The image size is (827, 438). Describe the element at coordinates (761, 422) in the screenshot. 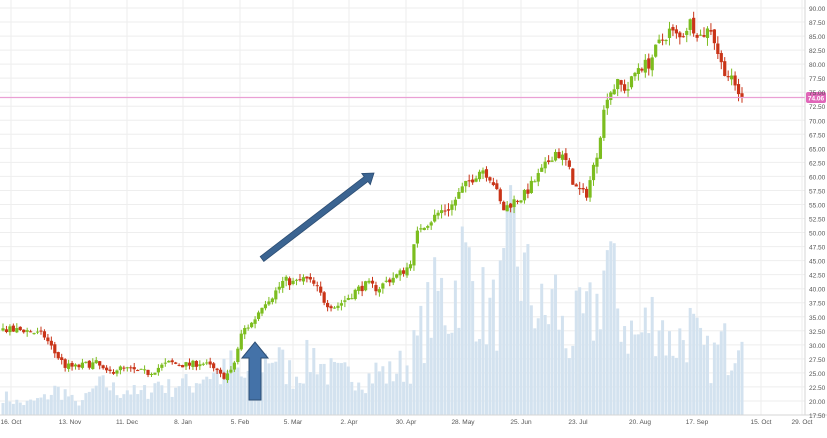

I see `x-tick-label: 15. Oct` at that location.